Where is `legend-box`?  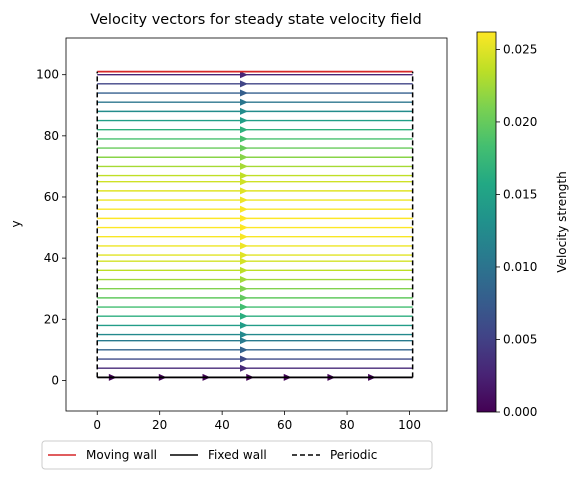
legend-box is located at coordinates (237, 455).